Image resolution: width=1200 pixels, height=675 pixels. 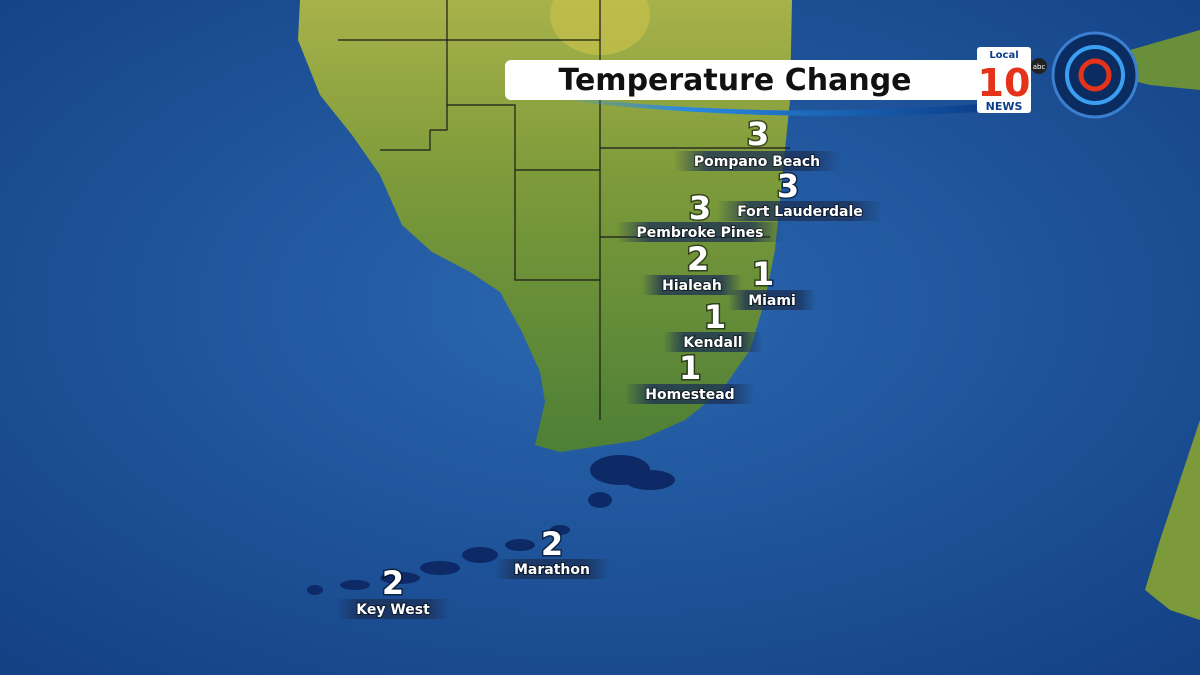 I want to click on map-title: Temperature Change, so click(x=734, y=80).